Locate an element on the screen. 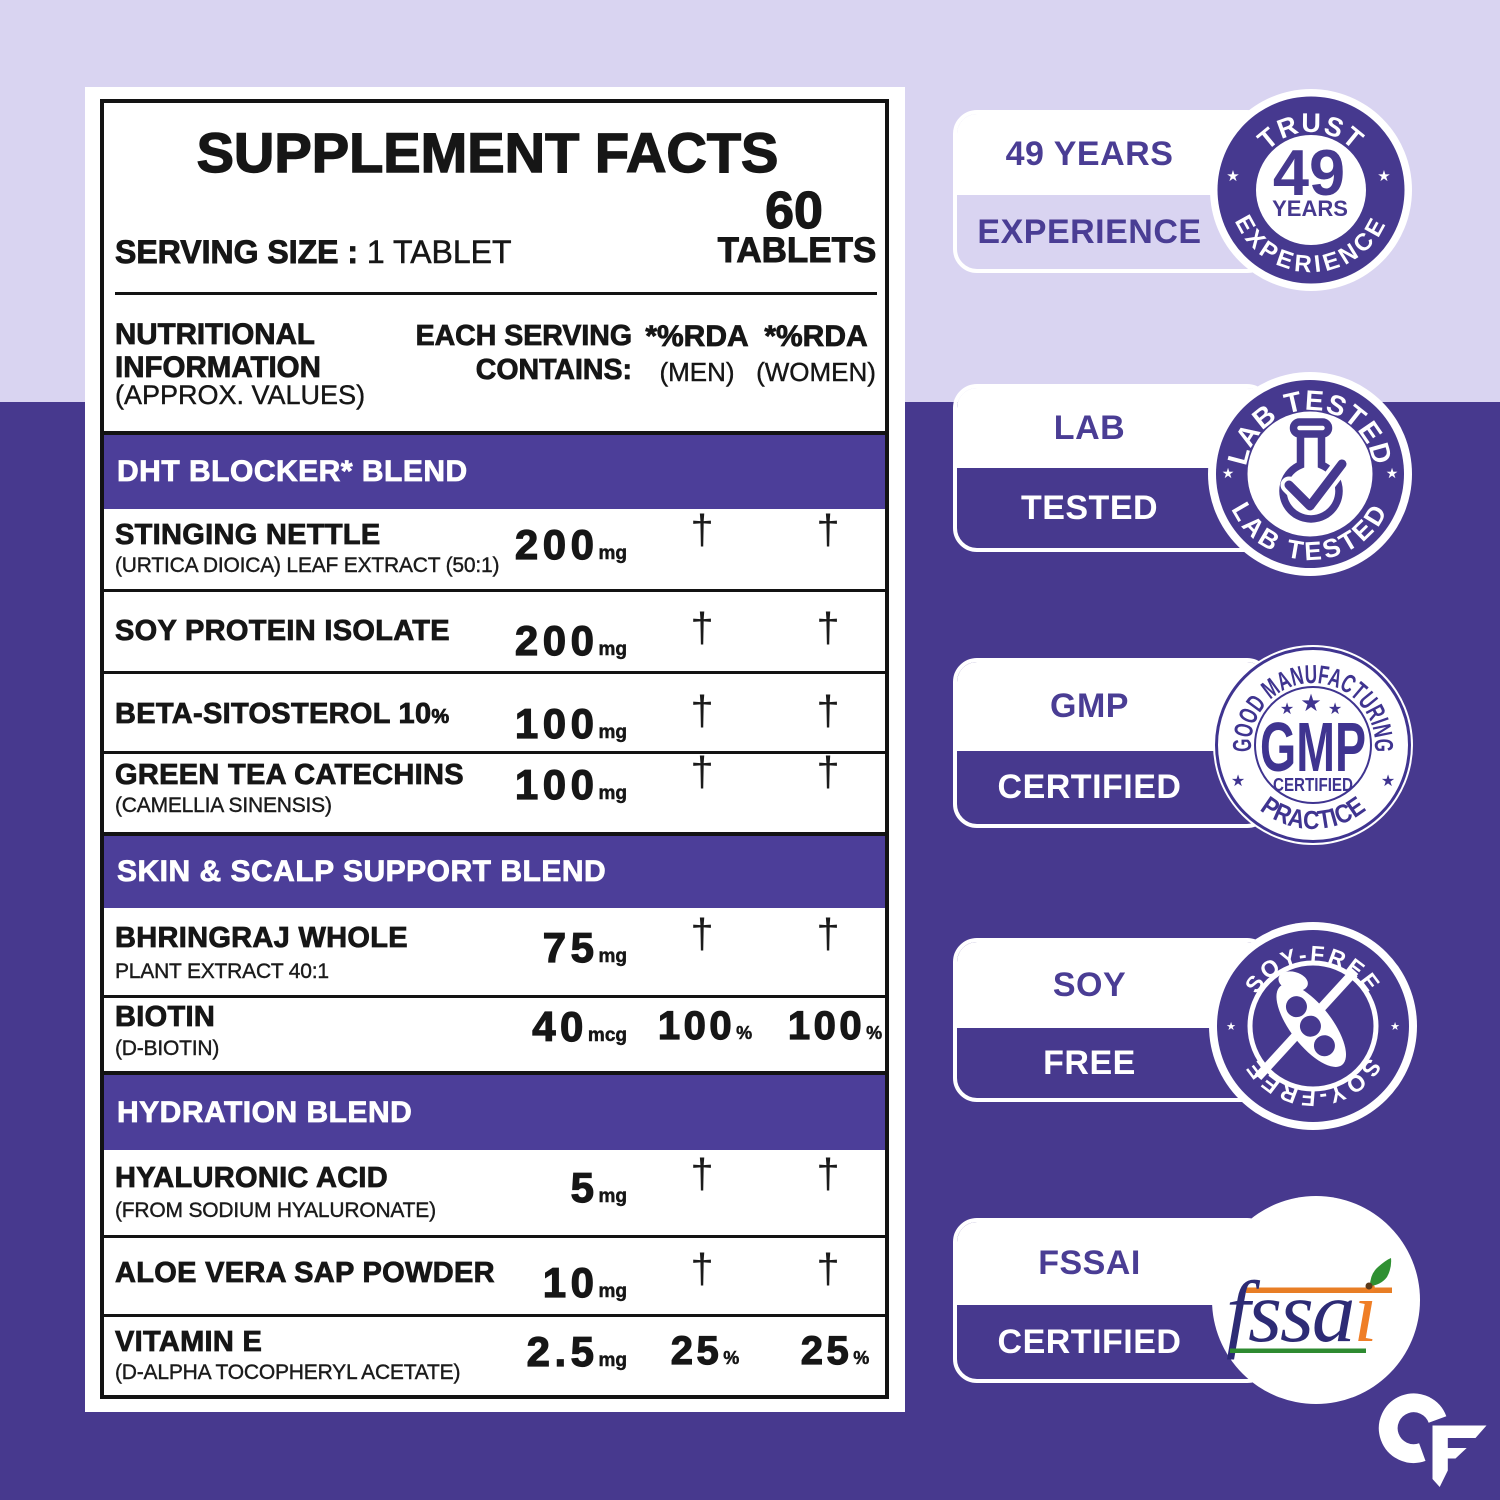  svg-text: fssai is located at coordinates (1301, 1311).